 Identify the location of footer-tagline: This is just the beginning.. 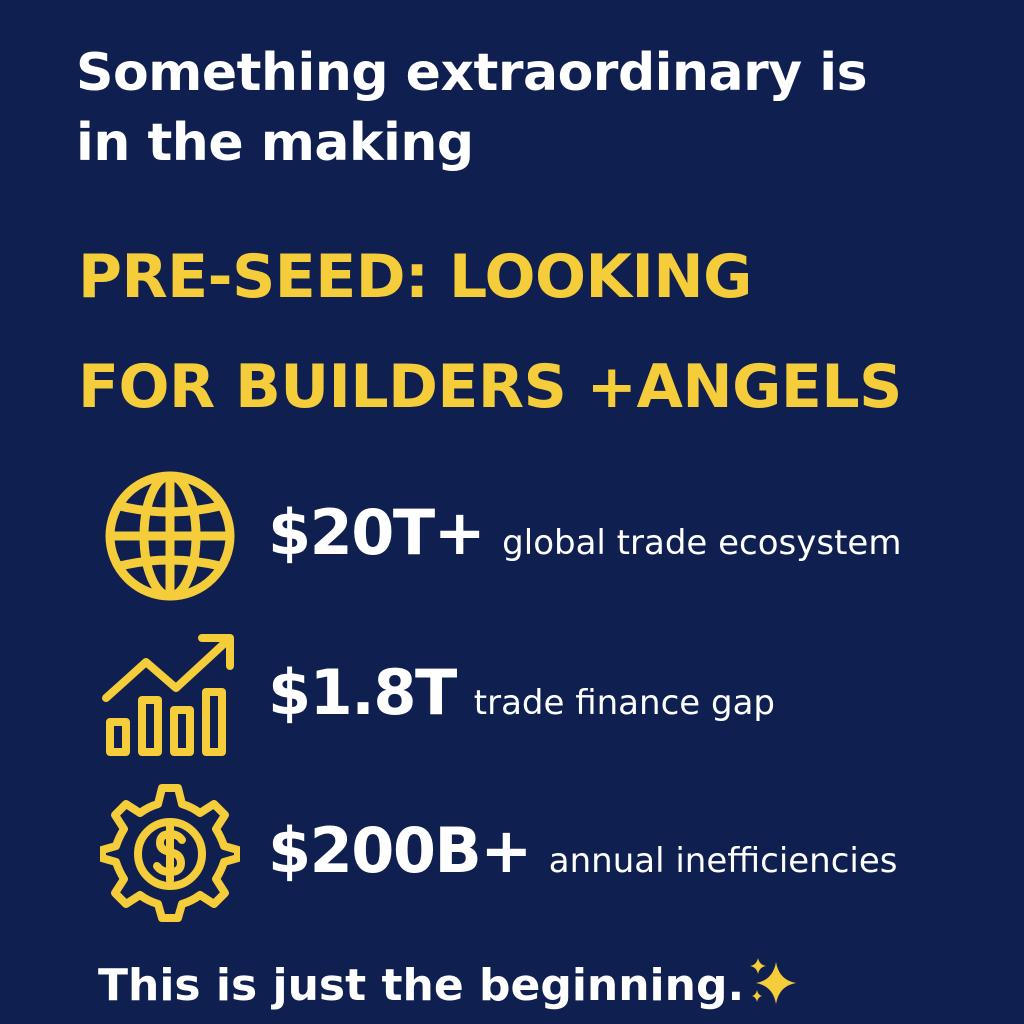
(450, 986).